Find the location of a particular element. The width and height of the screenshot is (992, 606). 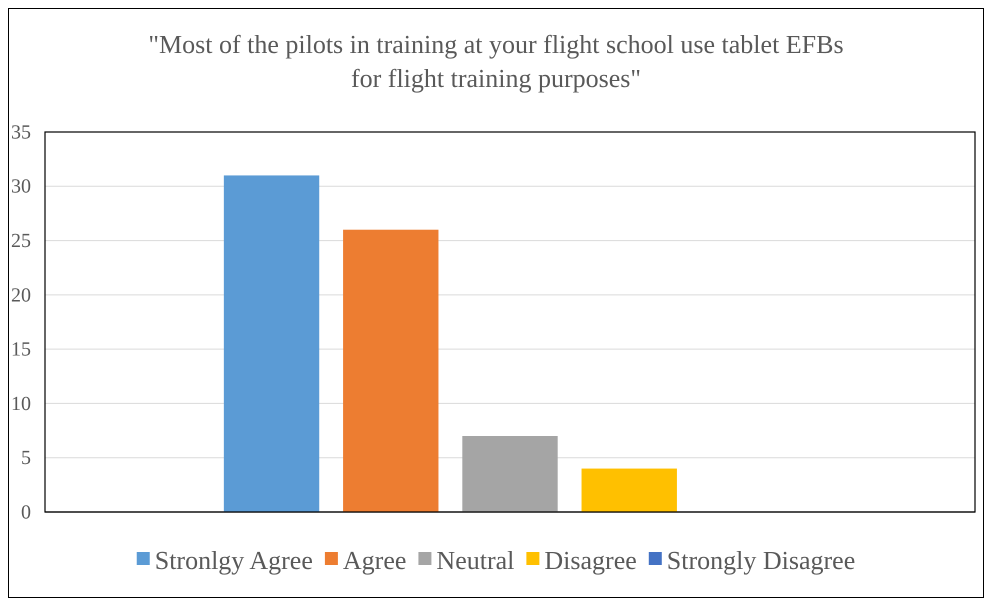

legend-label: Agree is located at coordinates (374, 561).